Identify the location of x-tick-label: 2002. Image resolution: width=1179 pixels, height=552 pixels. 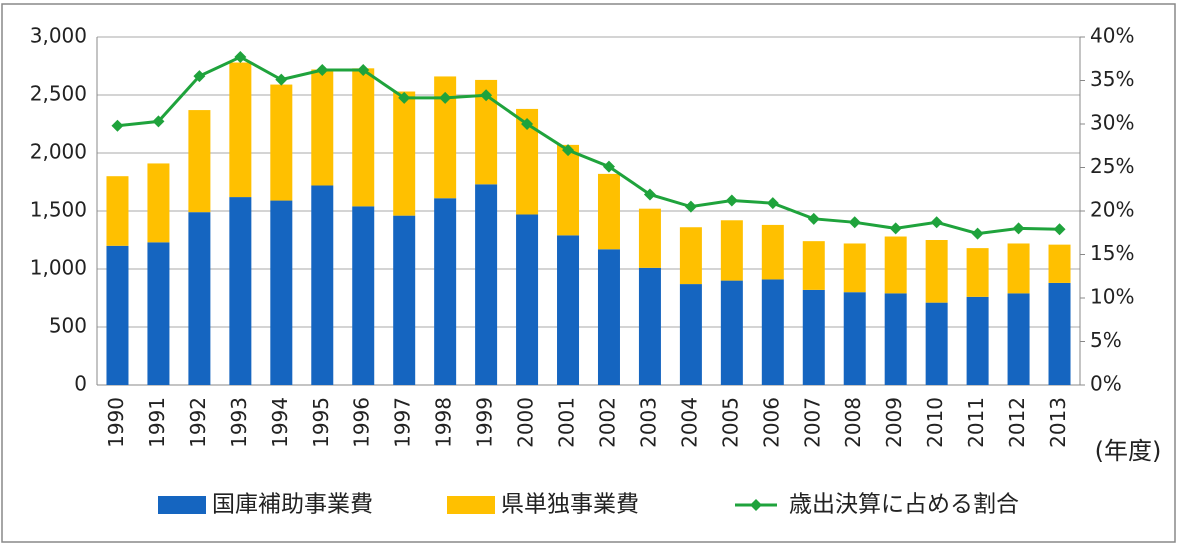
(607, 422).